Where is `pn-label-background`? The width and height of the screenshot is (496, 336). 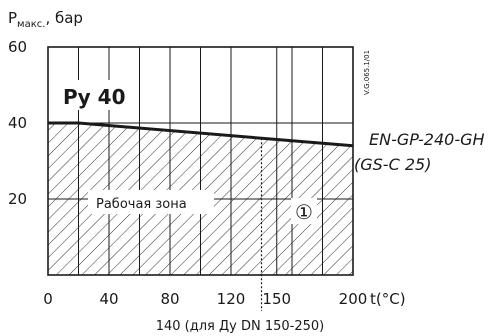
pn-label-background is located at coordinates (92, 95).